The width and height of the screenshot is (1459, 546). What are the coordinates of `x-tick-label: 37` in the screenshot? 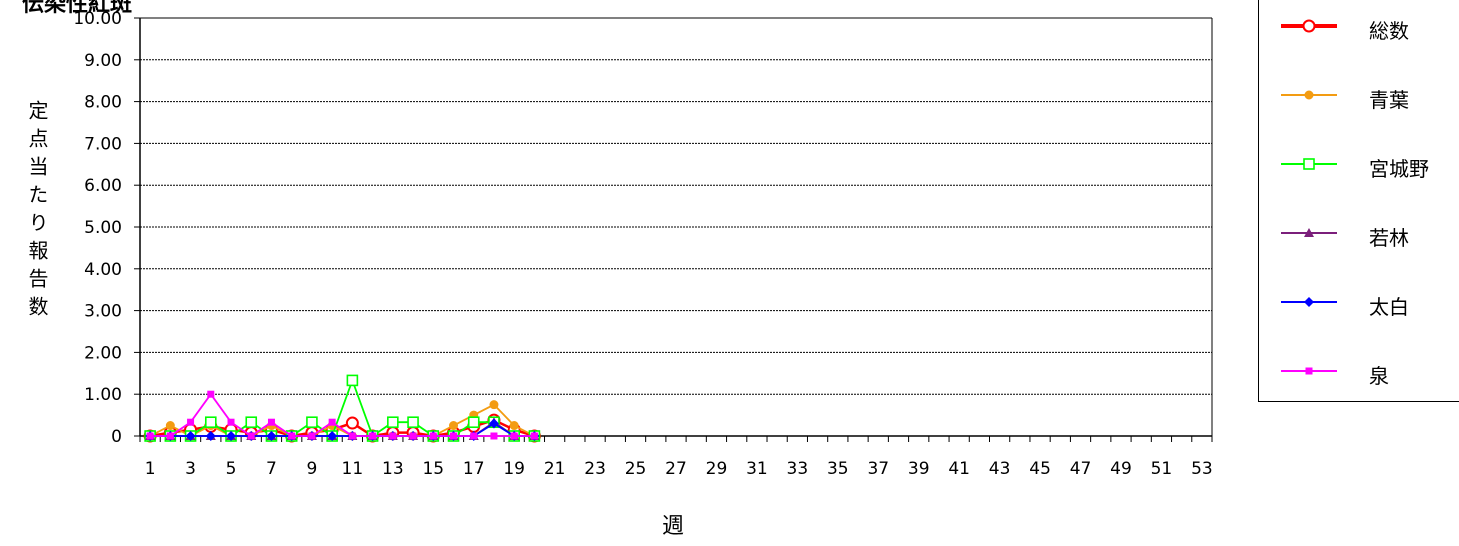 It's located at (878, 469).